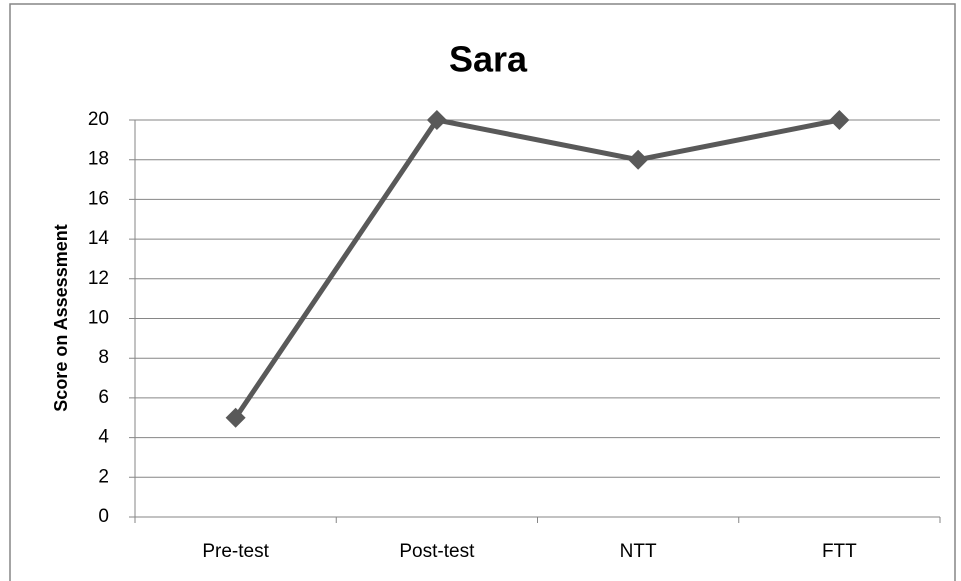 Image resolution: width=961 pixels, height=581 pixels. Describe the element at coordinates (103, 516) in the screenshot. I see `y-tick-label: 0` at that location.